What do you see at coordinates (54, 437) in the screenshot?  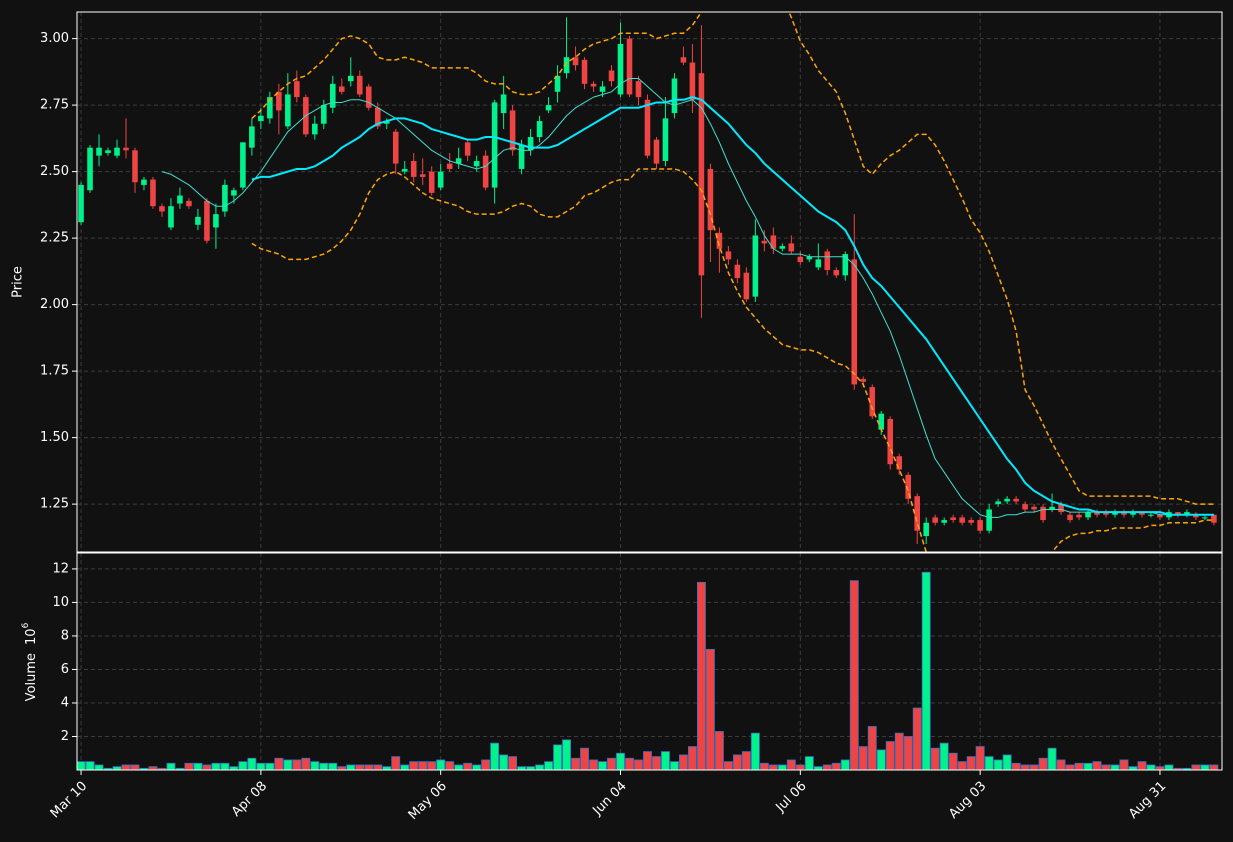 I see `y-tick-label: 1.50` at bounding box center [54, 437].